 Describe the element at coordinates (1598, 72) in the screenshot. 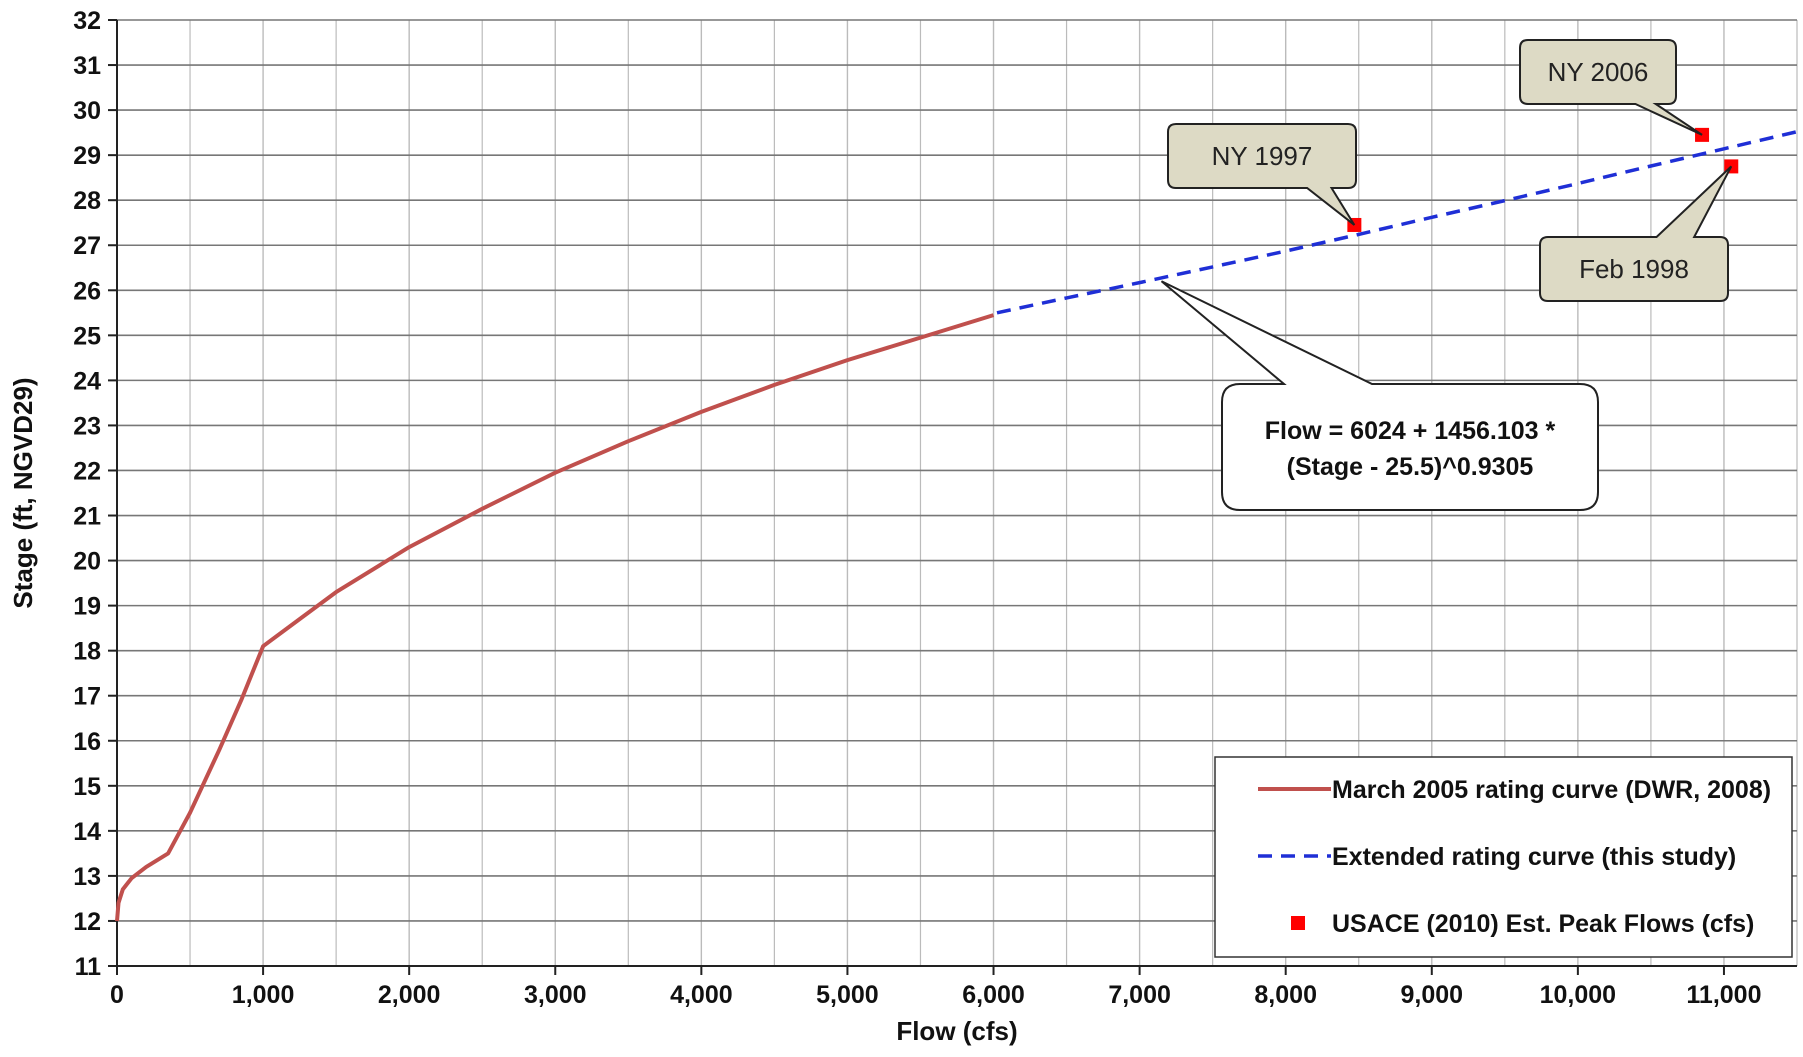

I see `point-callout-label: NY 2006` at that location.